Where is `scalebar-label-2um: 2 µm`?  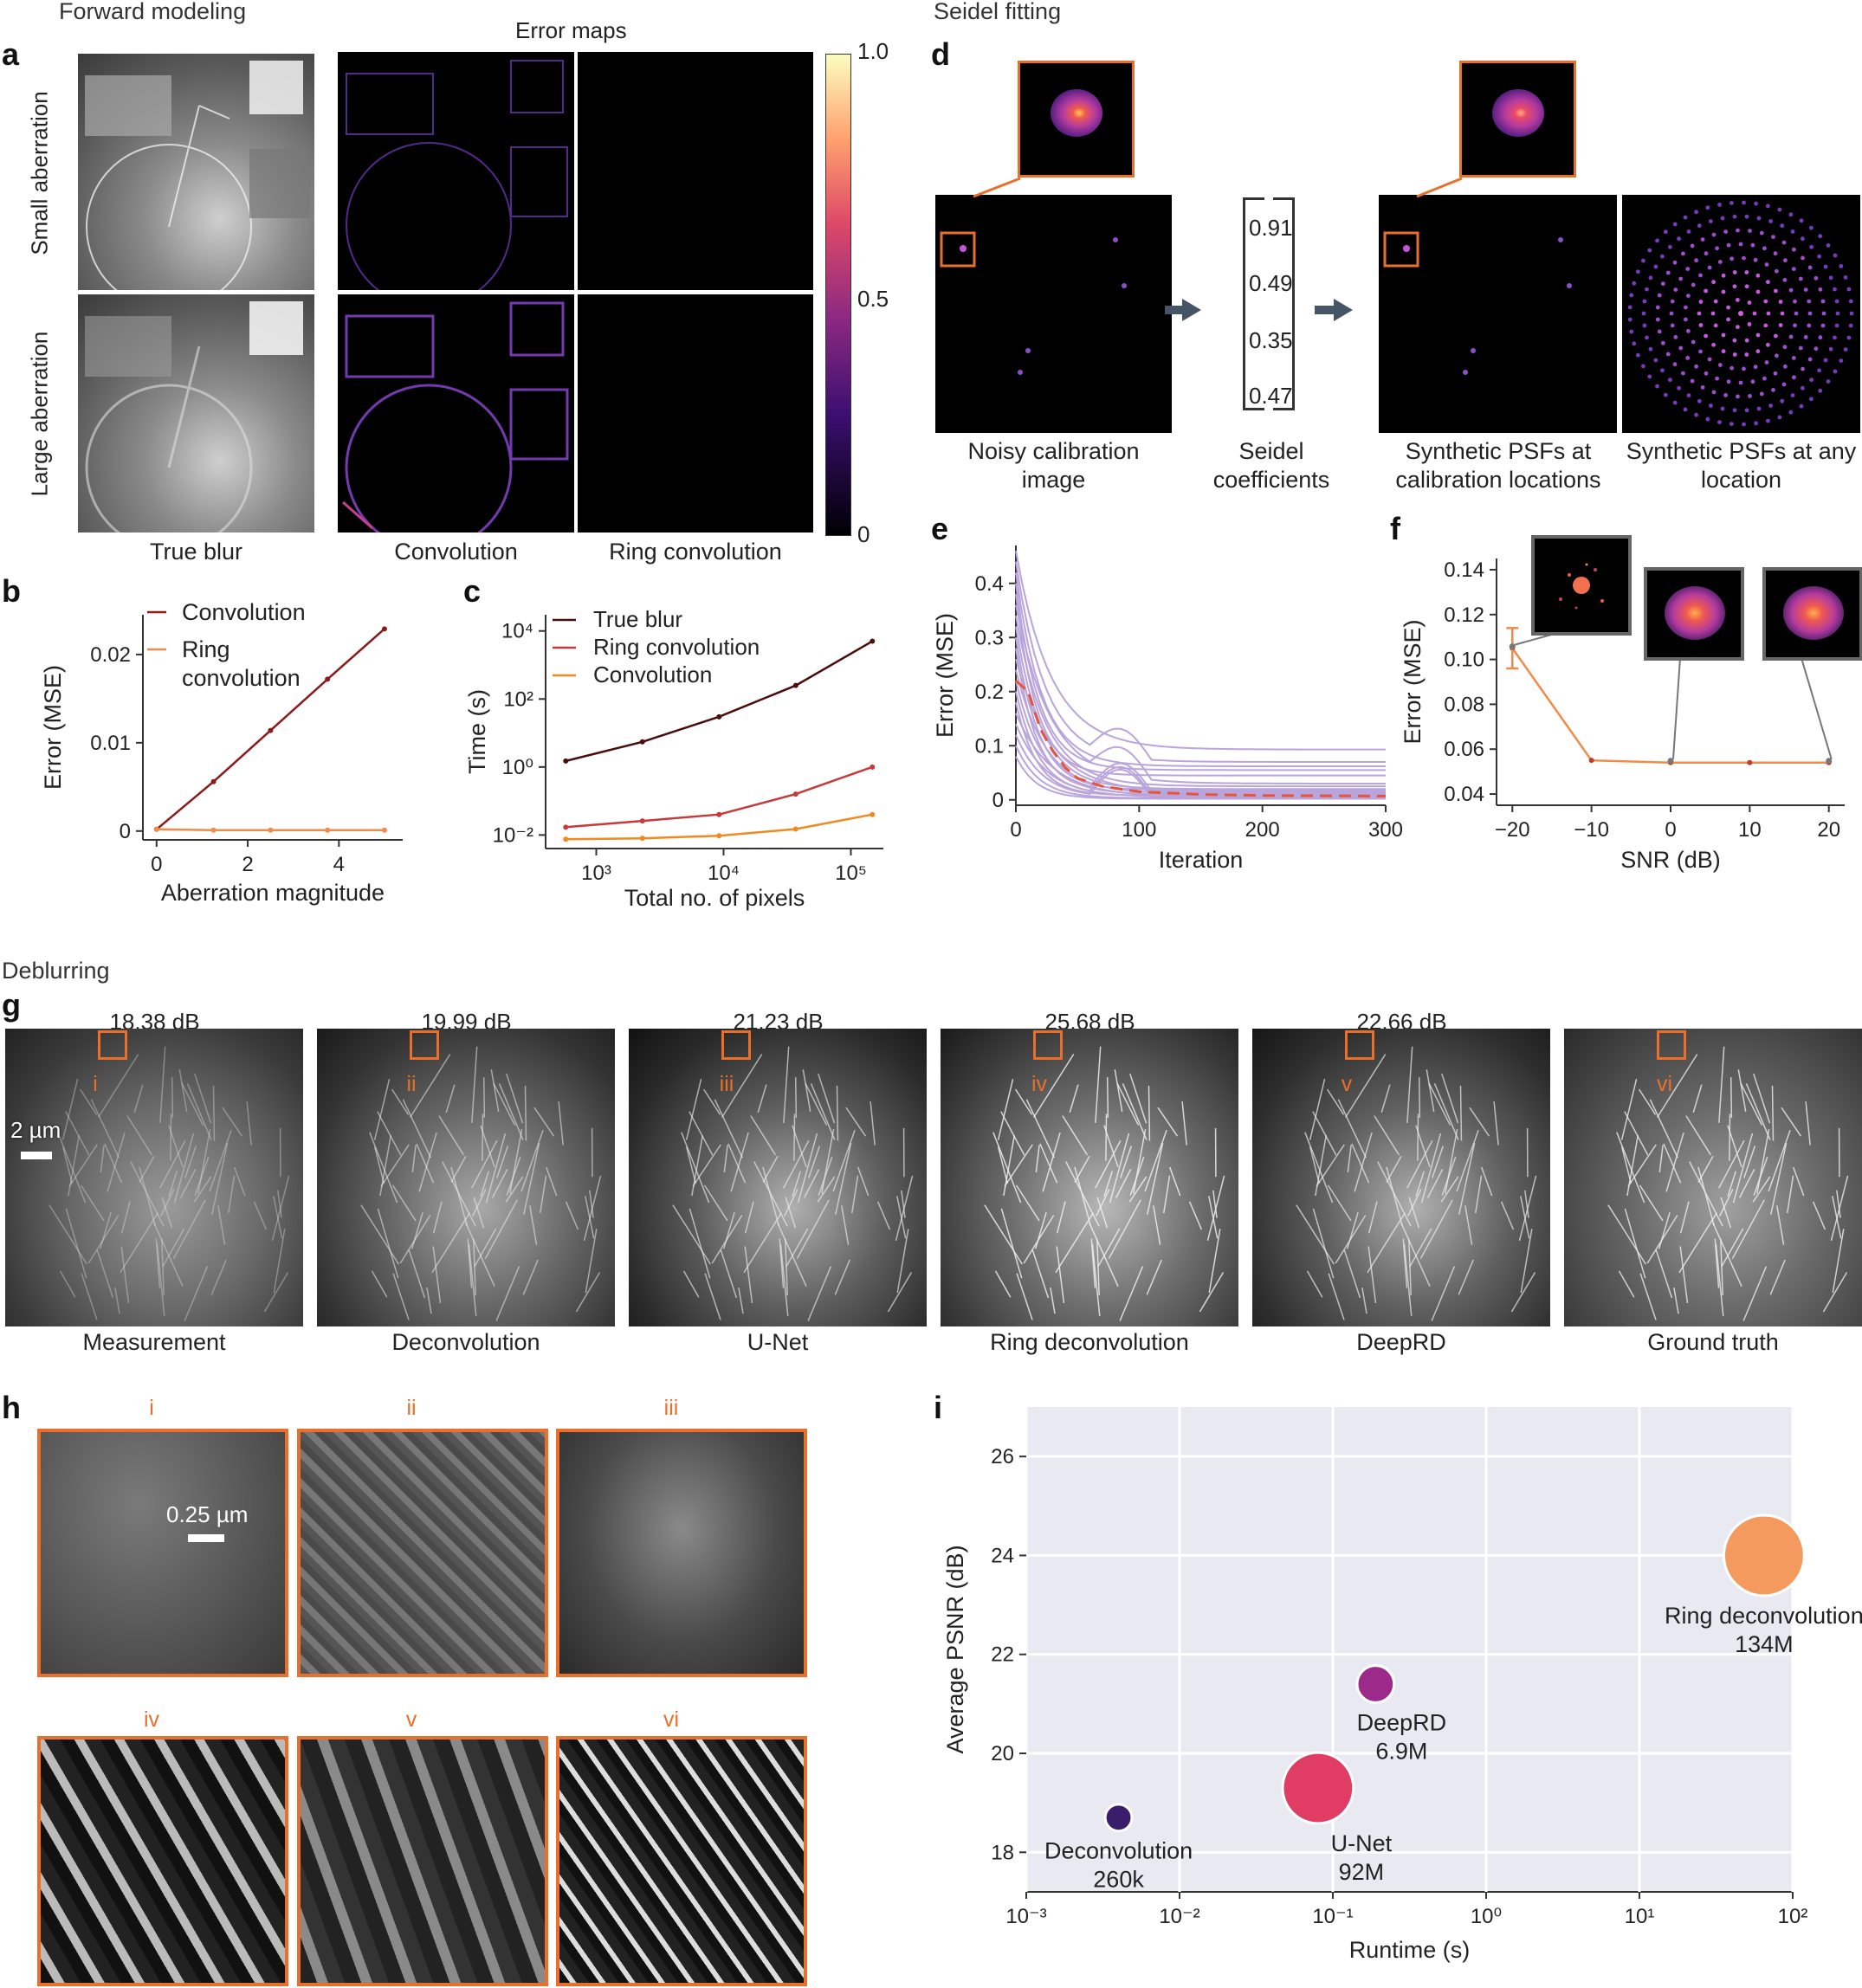 scalebar-label-2um: 2 µm is located at coordinates (36, 1130).